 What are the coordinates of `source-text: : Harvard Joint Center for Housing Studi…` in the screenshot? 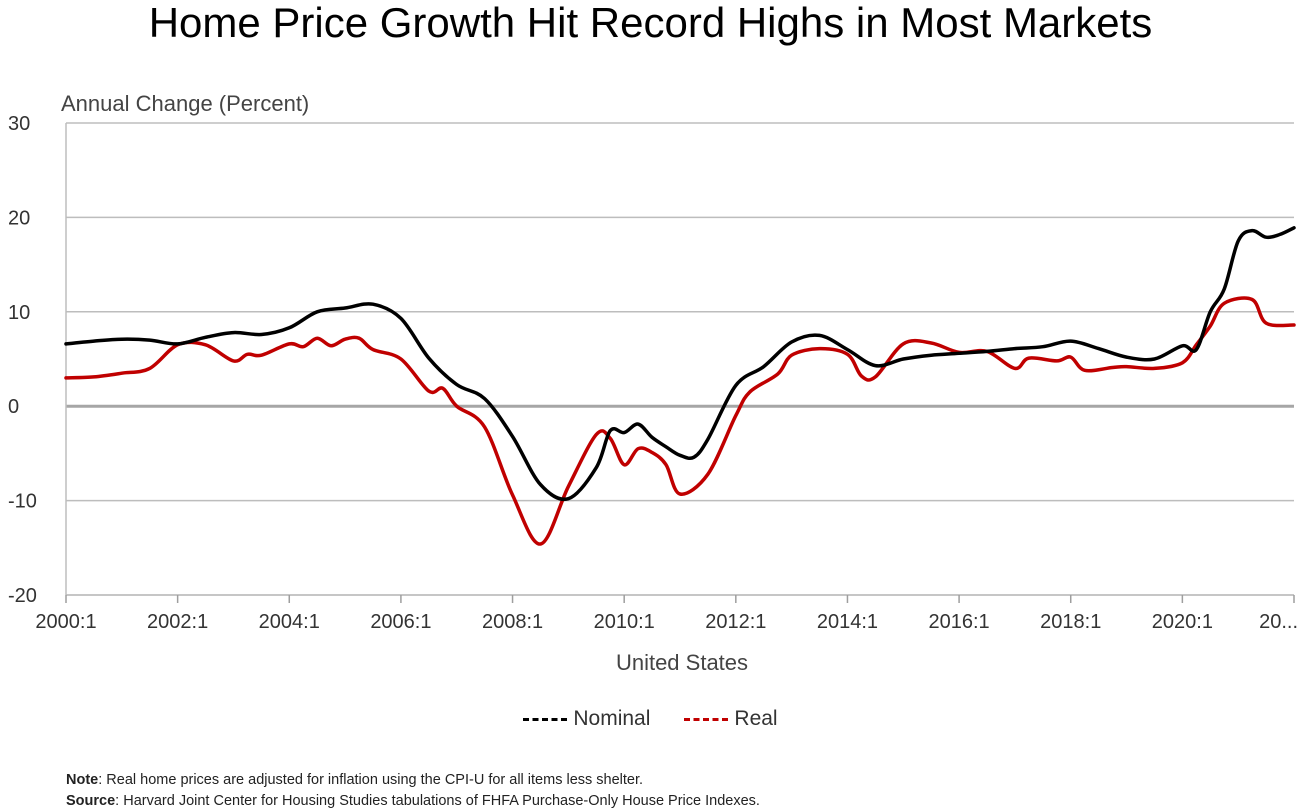 It's located at (437, 801).